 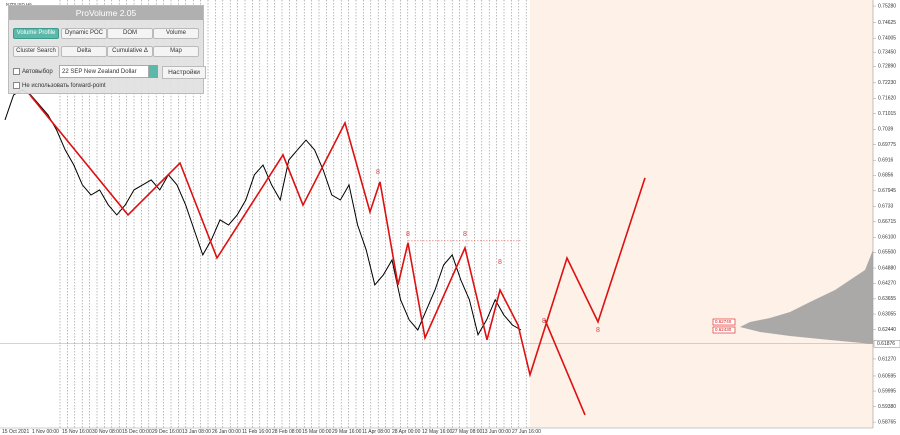 I want to click on y-tick-label: 0.74005, so click(x=887, y=38).